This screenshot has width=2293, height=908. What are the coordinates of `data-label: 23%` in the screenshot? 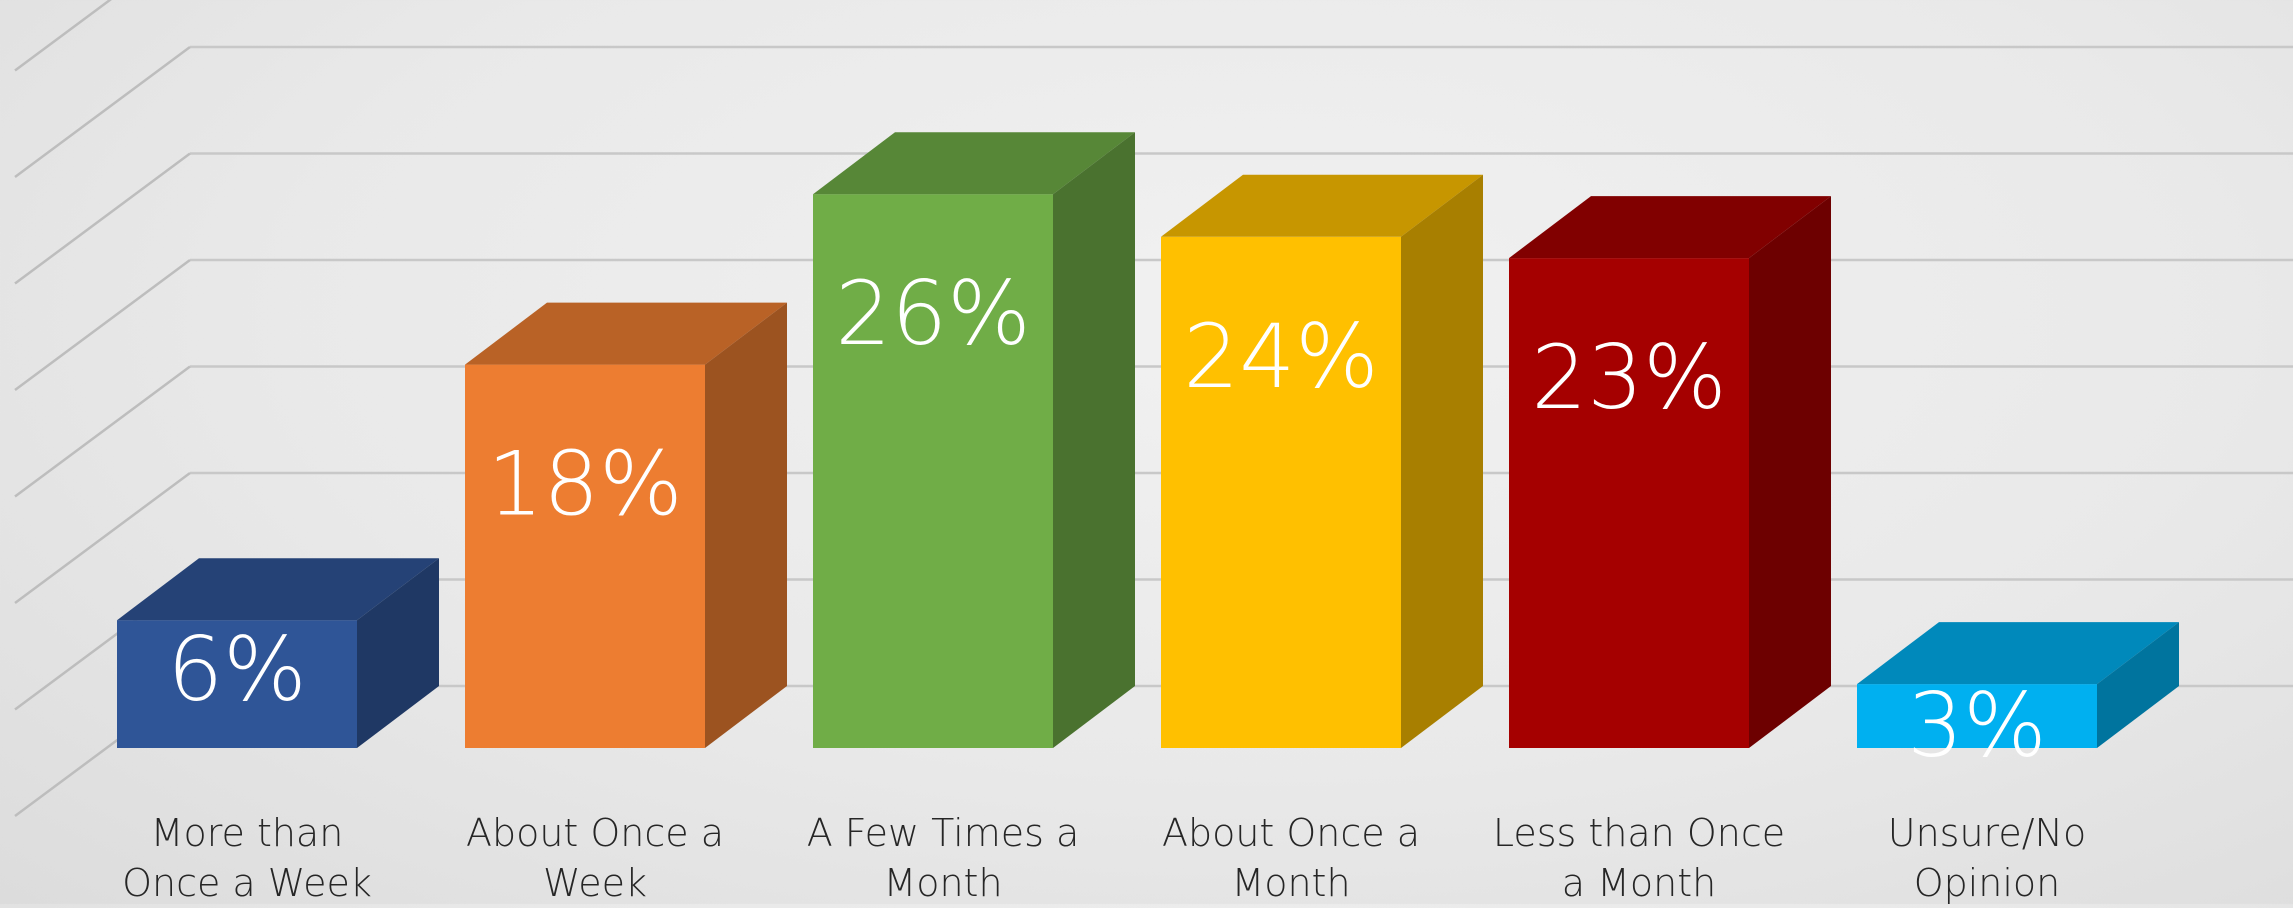 It's located at (1629, 377).